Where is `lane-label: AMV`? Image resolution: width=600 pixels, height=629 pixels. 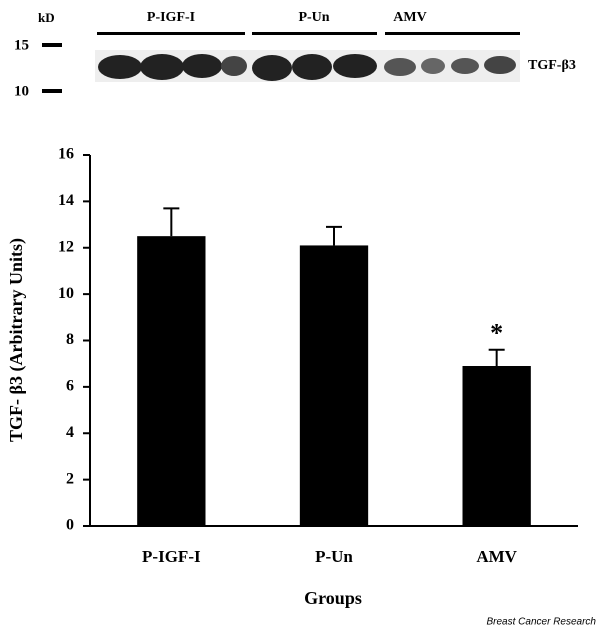
lane-label: AMV is located at coordinates (409, 17).